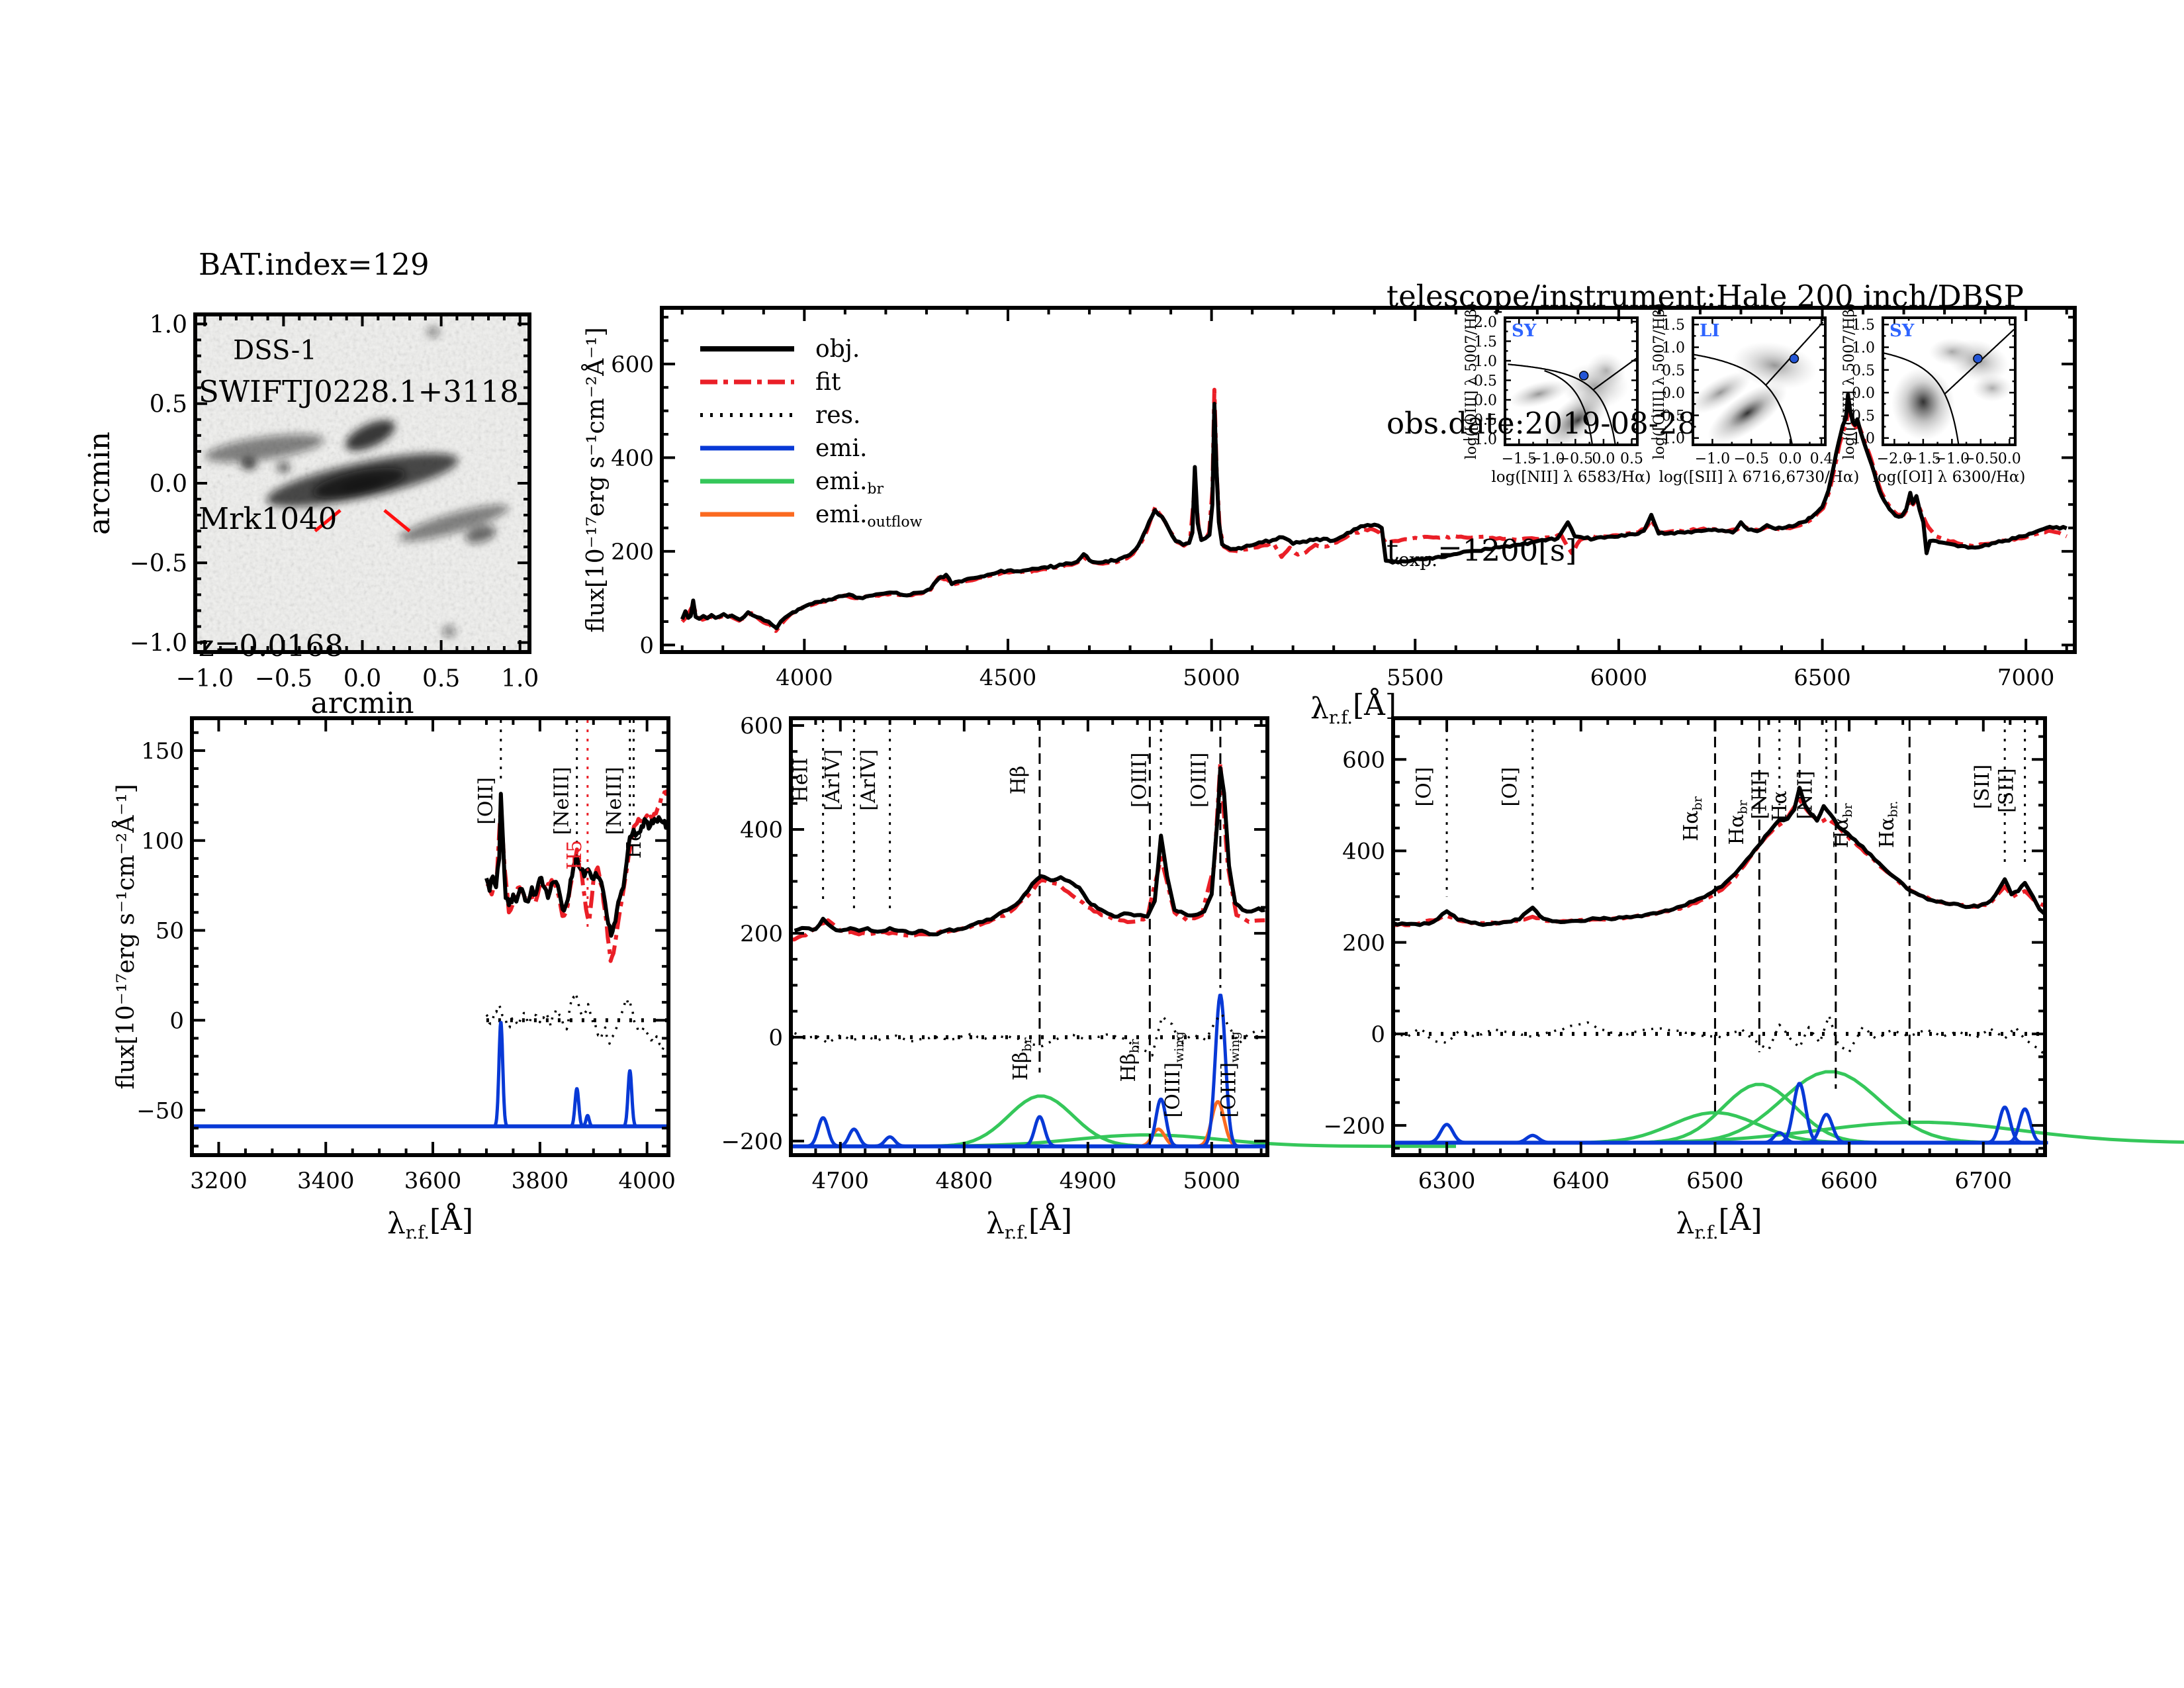 The height and width of the screenshot is (1688, 2184). Describe the element at coordinates (1709, 331) in the screenshot. I see `bpt-class-label: LI` at that location.